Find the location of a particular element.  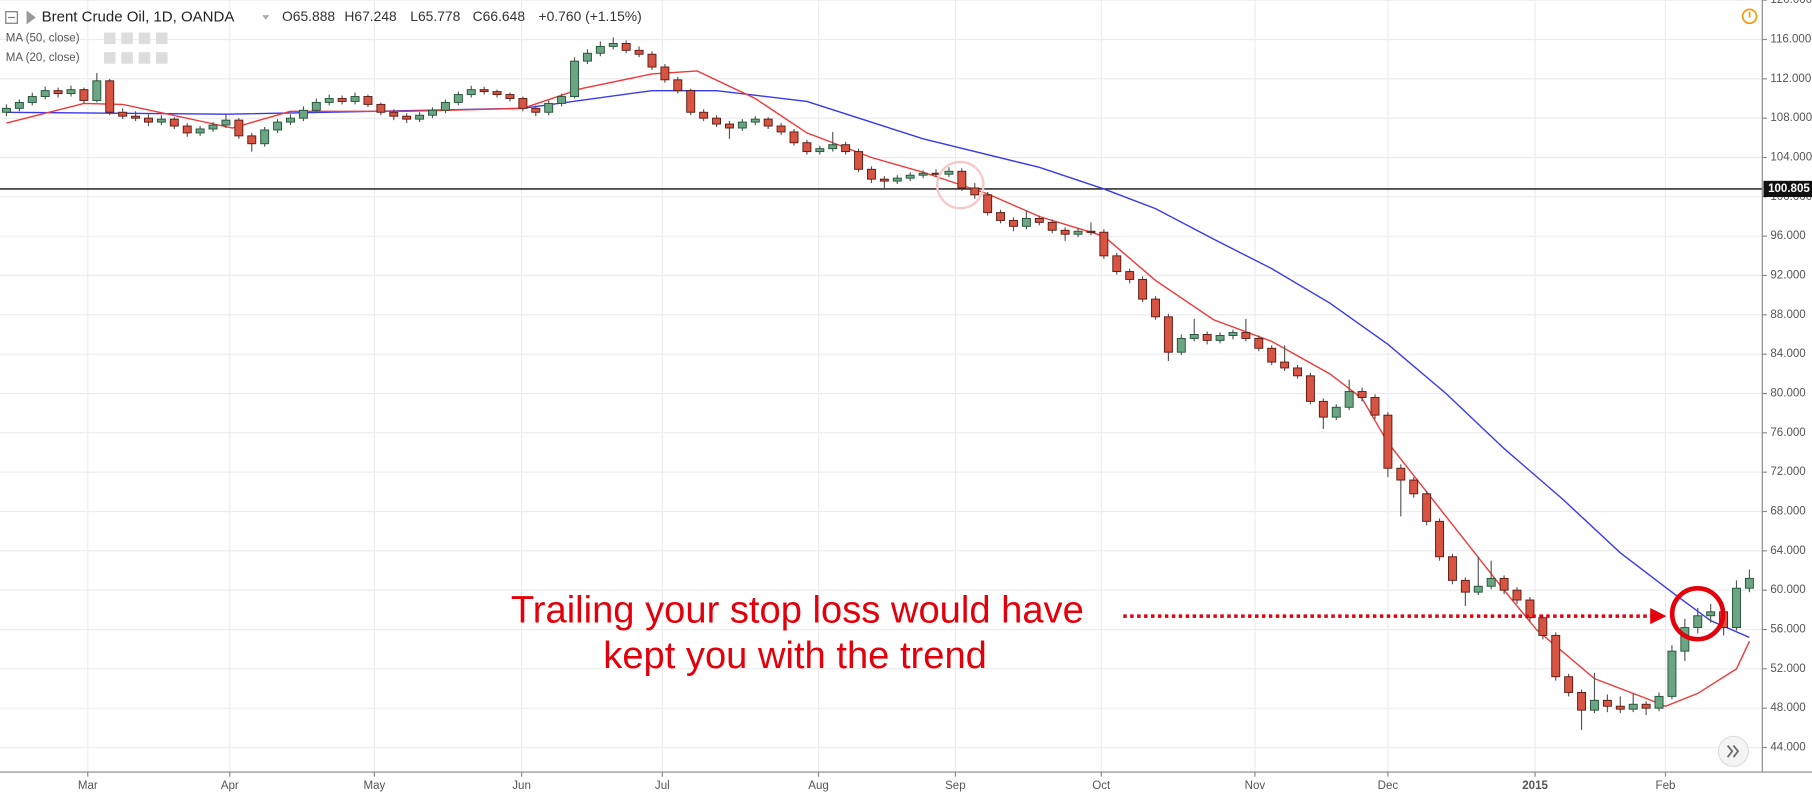

y-tick-label: 72.000 is located at coordinates (1787, 472).